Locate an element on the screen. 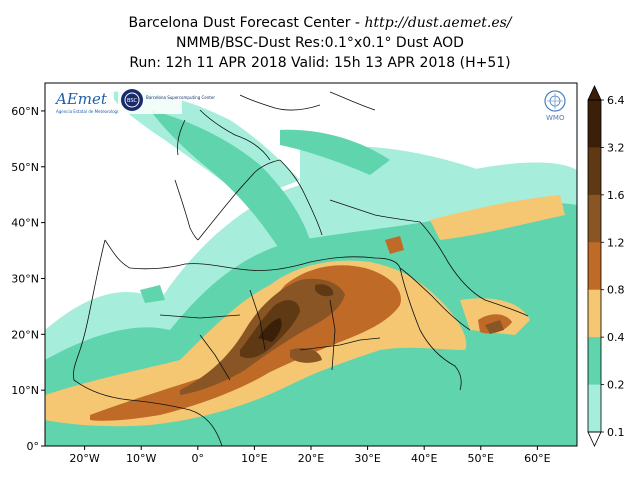 Image resolution: width=640 pixels, height=480 pixels. colorbar-frame is located at coordinates (594, 266).